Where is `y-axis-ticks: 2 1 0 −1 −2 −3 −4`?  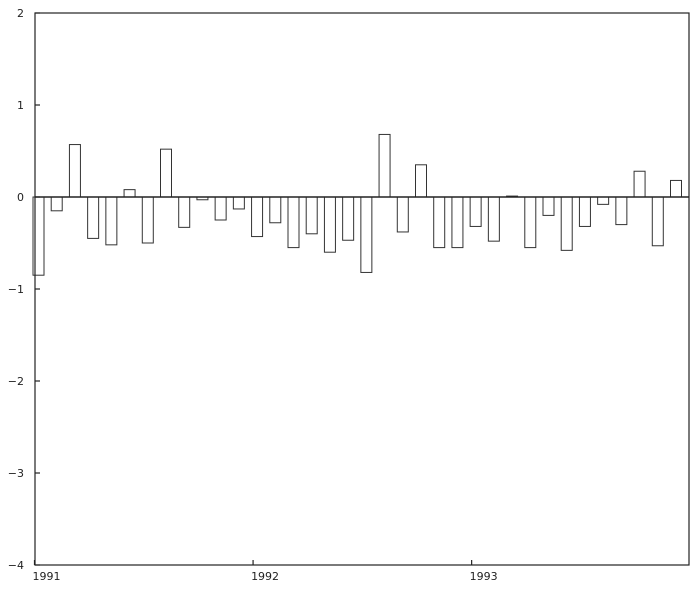
y-axis-ticks: 2 1 0 −1 −2 −3 −4 is located at coordinates (24, 289).